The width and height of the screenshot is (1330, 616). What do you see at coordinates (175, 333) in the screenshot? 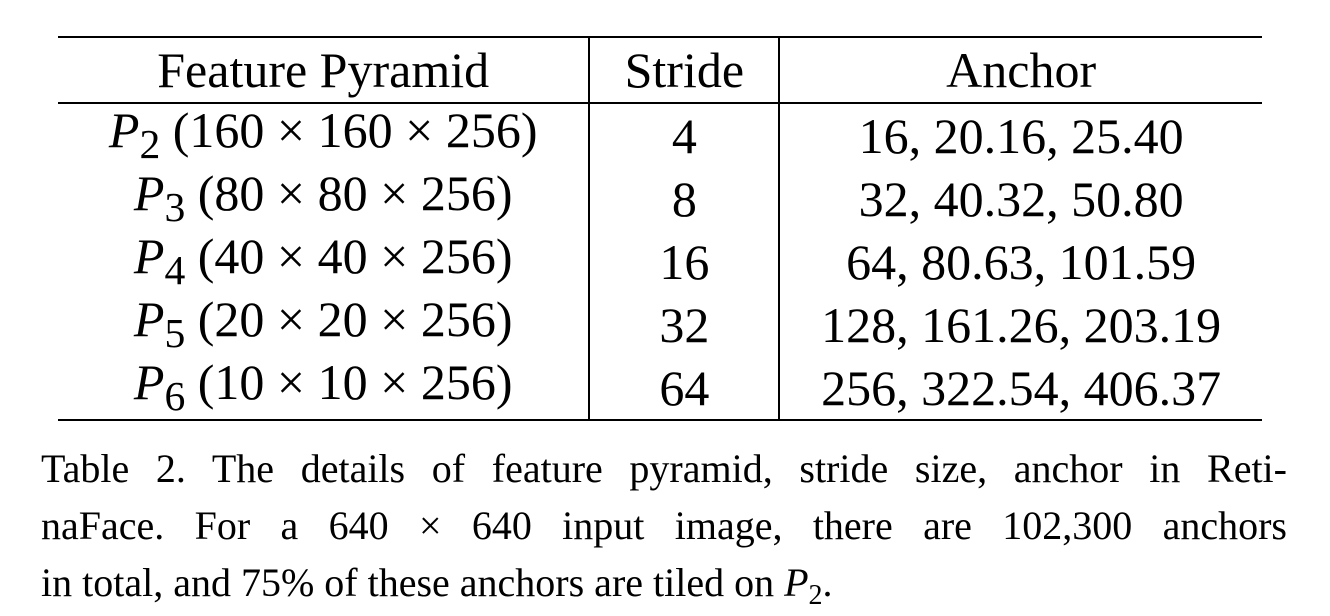
I see `level-subscript: 5` at bounding box center [175, 333].